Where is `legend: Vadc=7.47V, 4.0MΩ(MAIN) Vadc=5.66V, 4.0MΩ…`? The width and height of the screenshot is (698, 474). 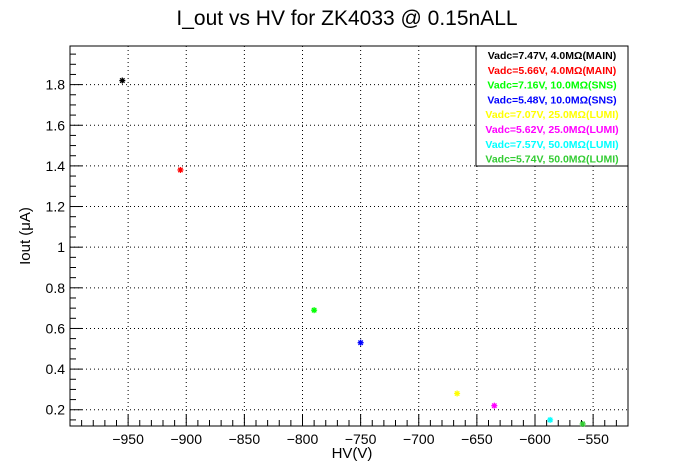
legend: Vadc=7.47V, 4.0MΩ(MAIN) Vadc=5.66V, 4.0MΩ… is located at coordinates (552, 106).